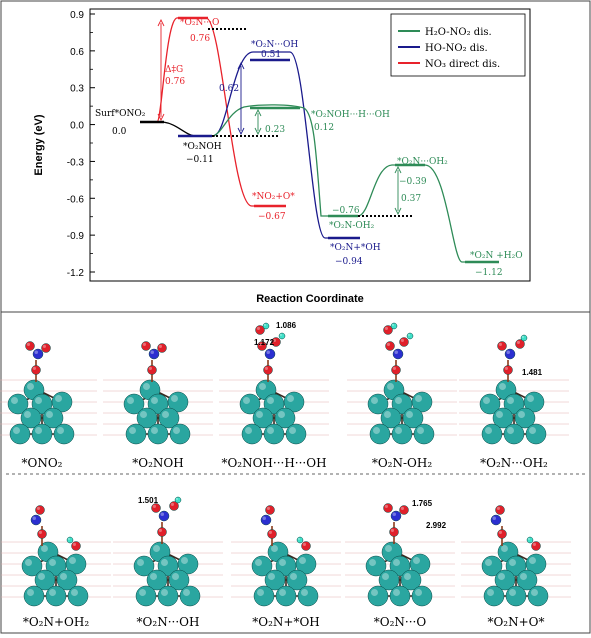  Describe the element at coordinates (286, 145) in the screenshot. I see `curve-blue` at that location.